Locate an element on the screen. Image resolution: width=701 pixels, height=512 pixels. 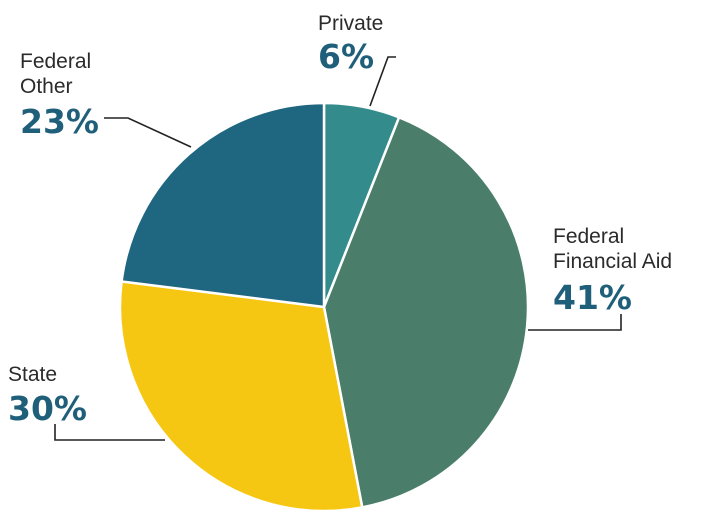
slice-label-private: Private is located at coordinates (350, 23).